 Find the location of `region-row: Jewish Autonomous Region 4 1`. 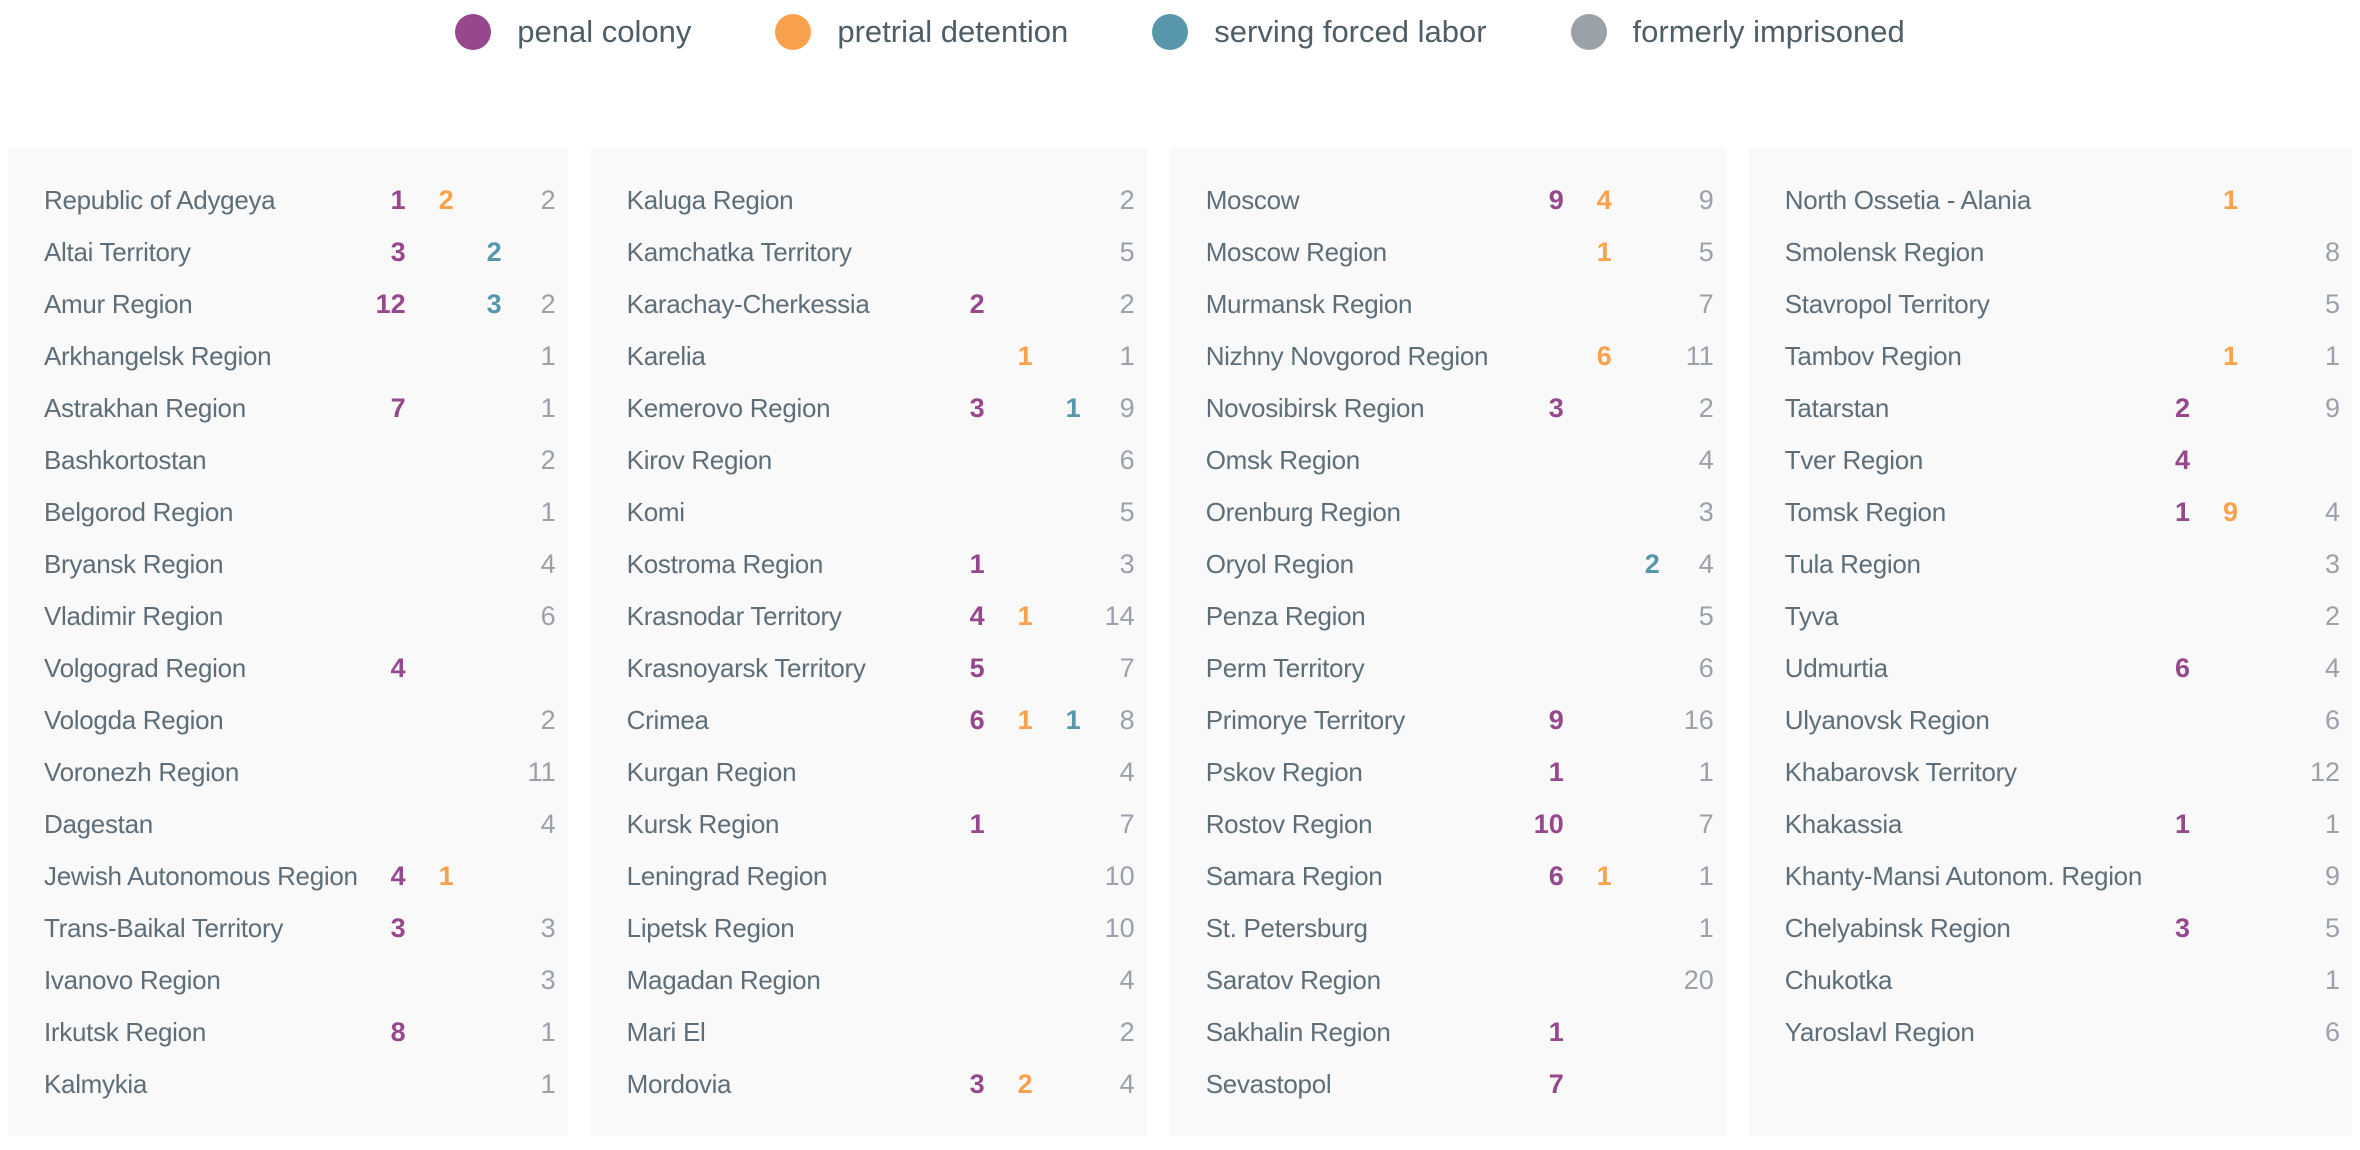

region-row: Jewish Autonomous Region 4 1 is located at coordinates (300, 876).